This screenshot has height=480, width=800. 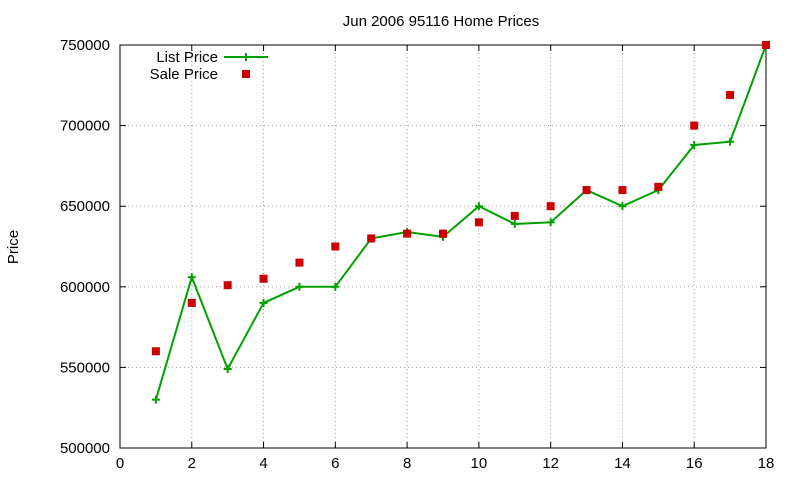 I want to click on x-tick-label: 8, so click(x=407, y=463).